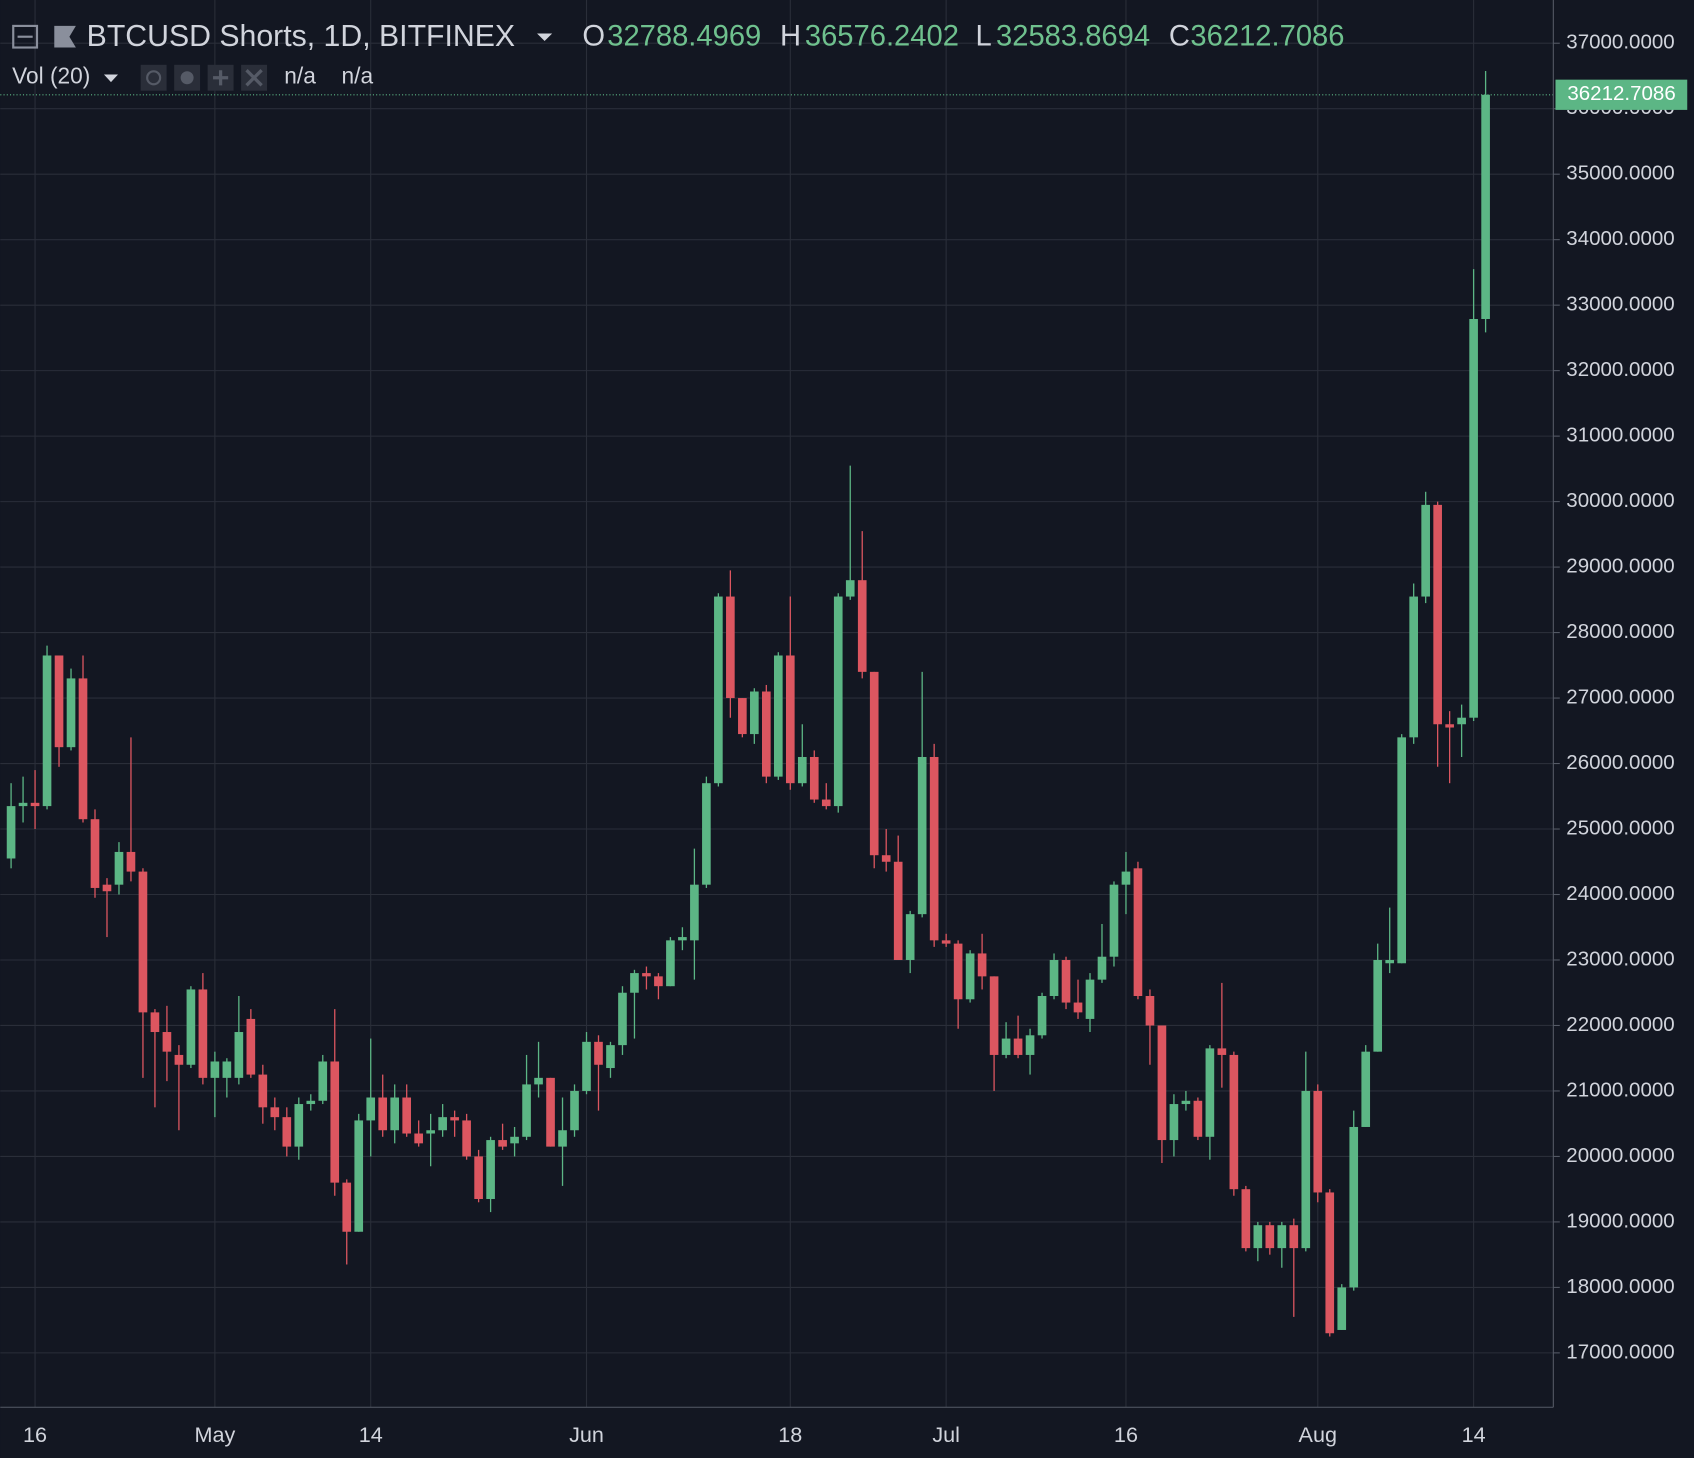 This screenshot has width=1694, height=1458. Describe the element at coordinates (1621, 93) in the screenshot. I see `last-price-label: 36212.7086` at that location.